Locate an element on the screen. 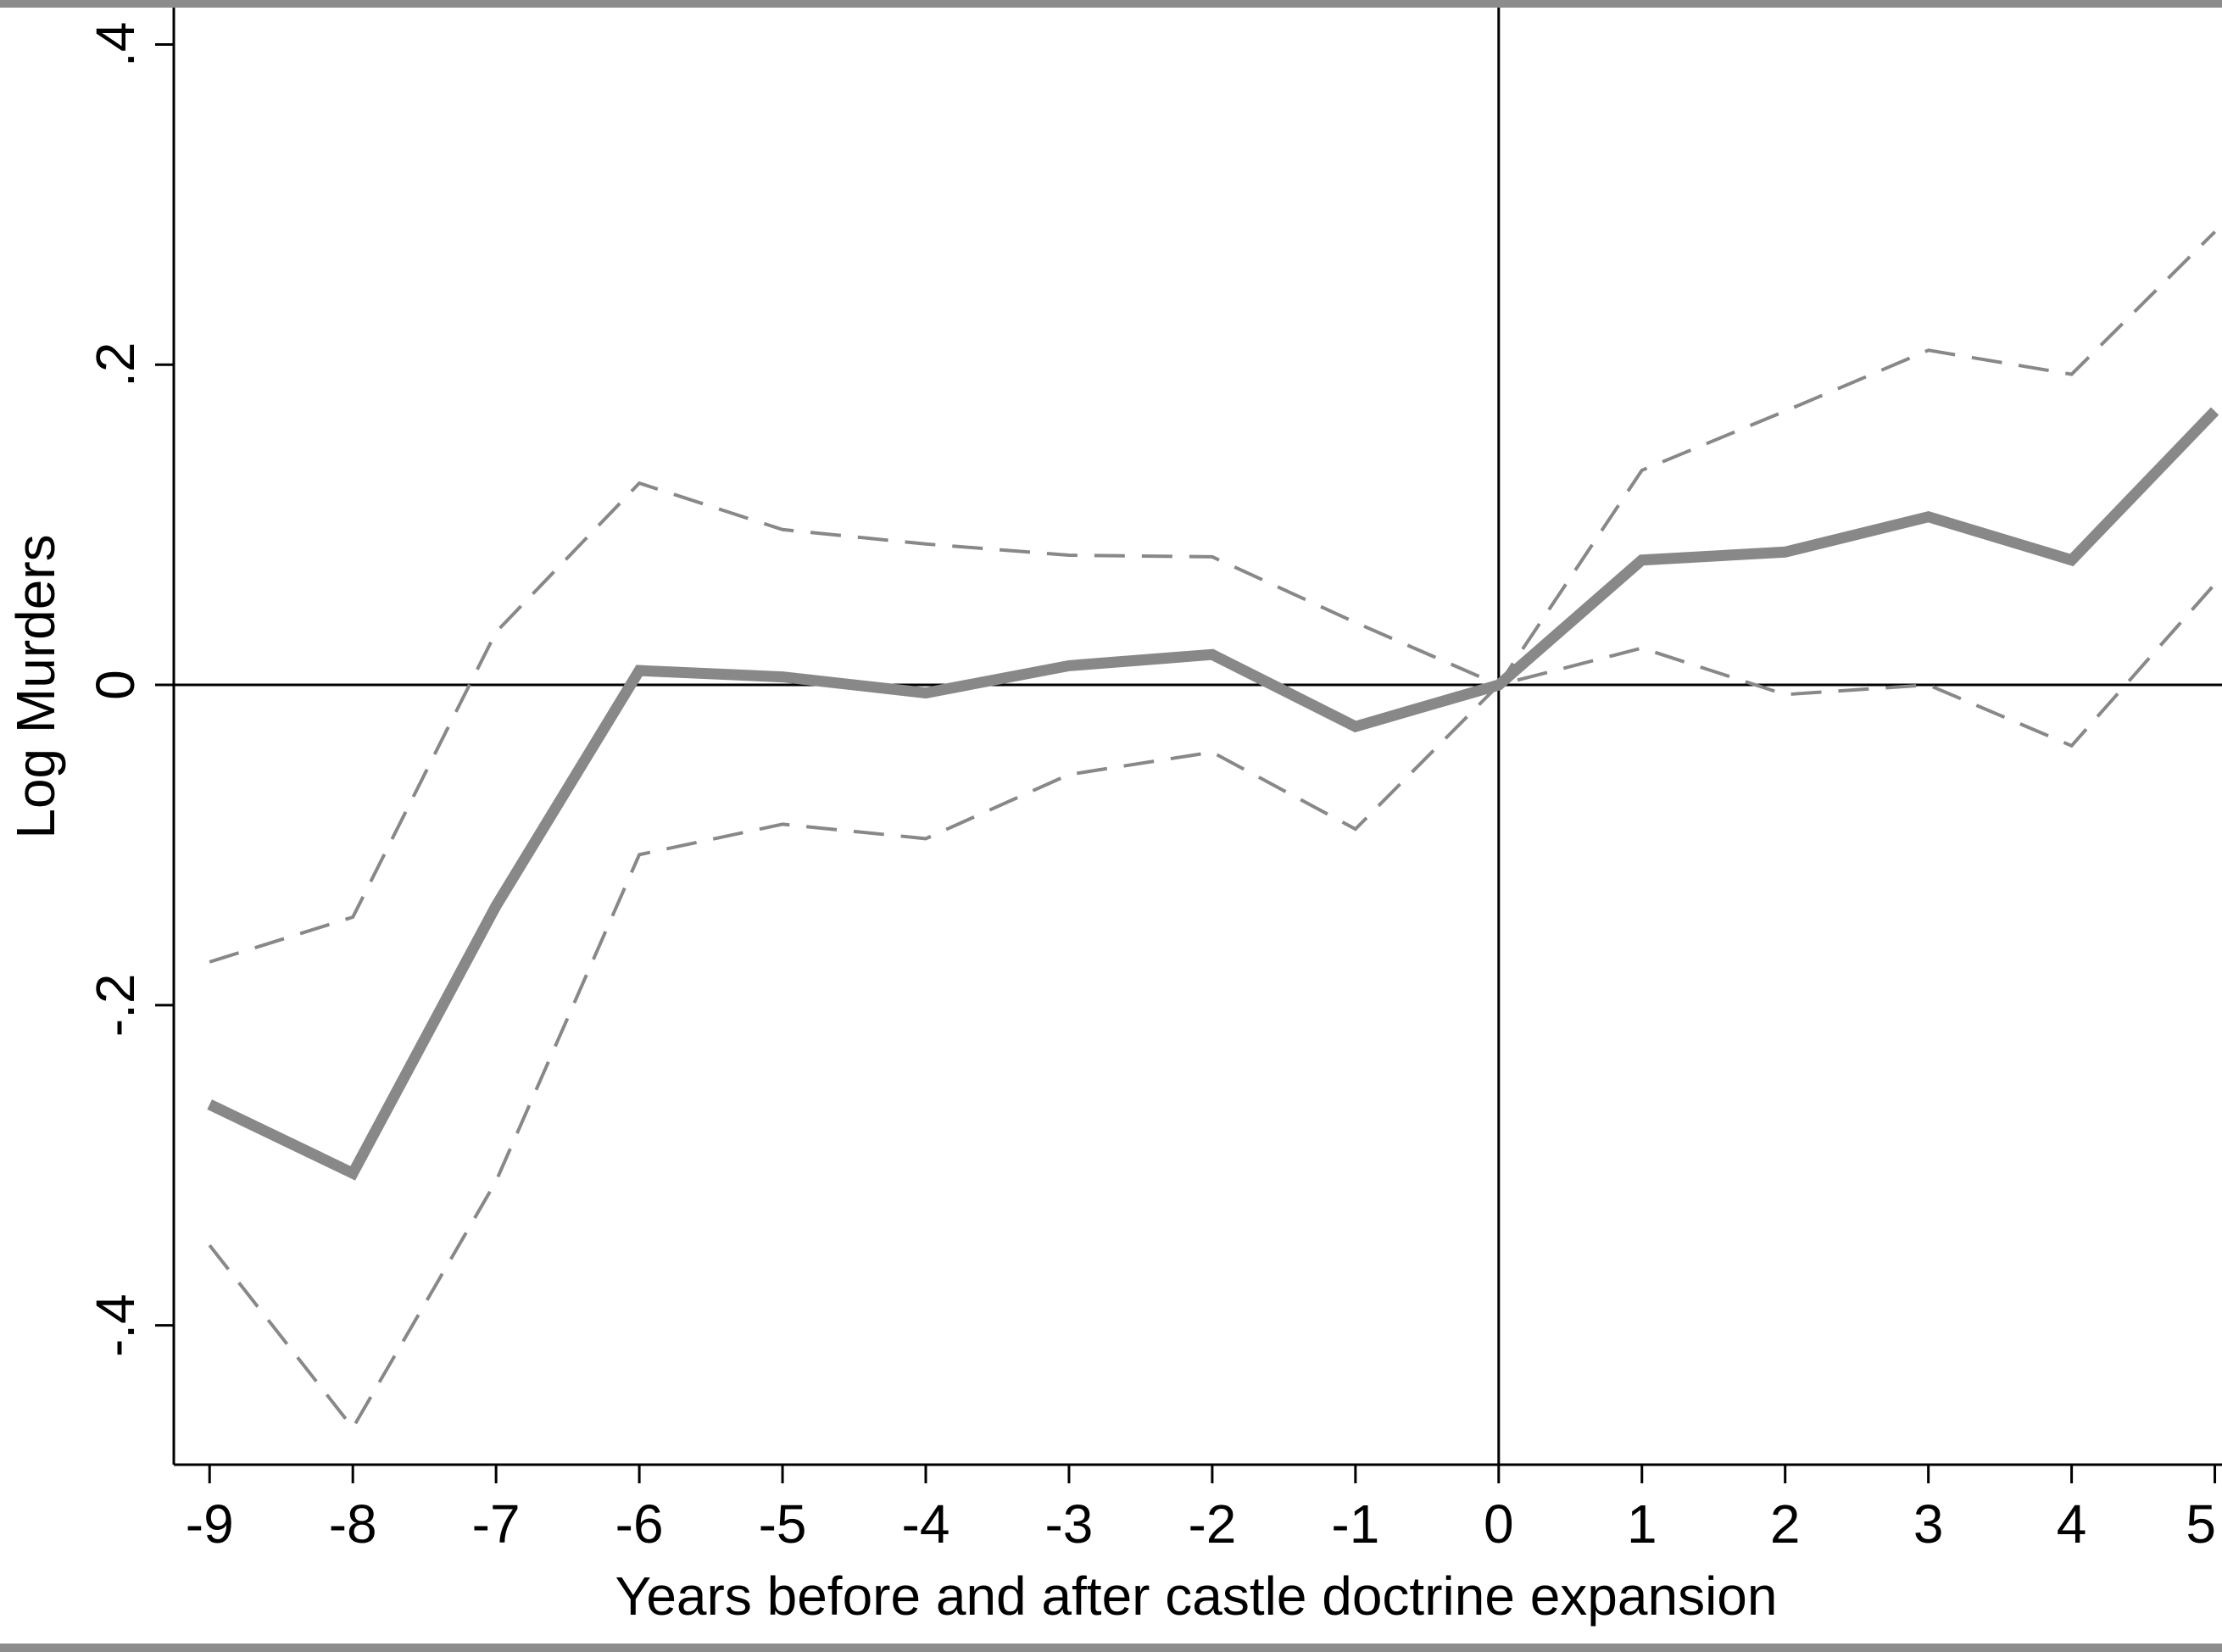 This screenshot has width=2222, height=1652. x-tick-label: 0 is located at coordinates (1499, 1524).